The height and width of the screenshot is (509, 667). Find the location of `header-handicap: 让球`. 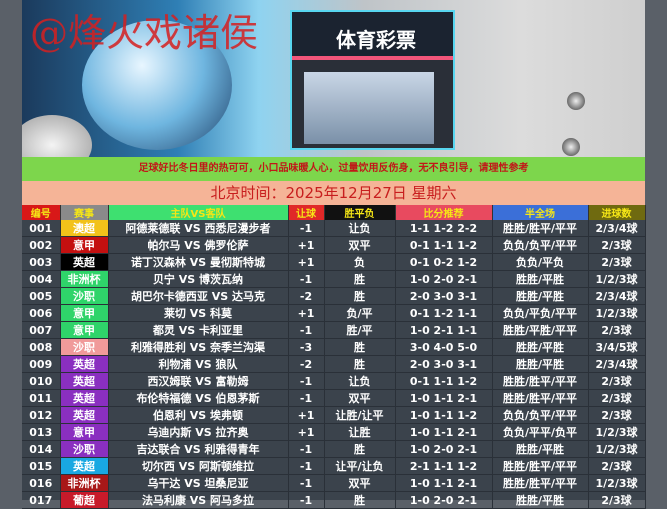

header-handicap: 让球 is located at coordinates (306, 212).